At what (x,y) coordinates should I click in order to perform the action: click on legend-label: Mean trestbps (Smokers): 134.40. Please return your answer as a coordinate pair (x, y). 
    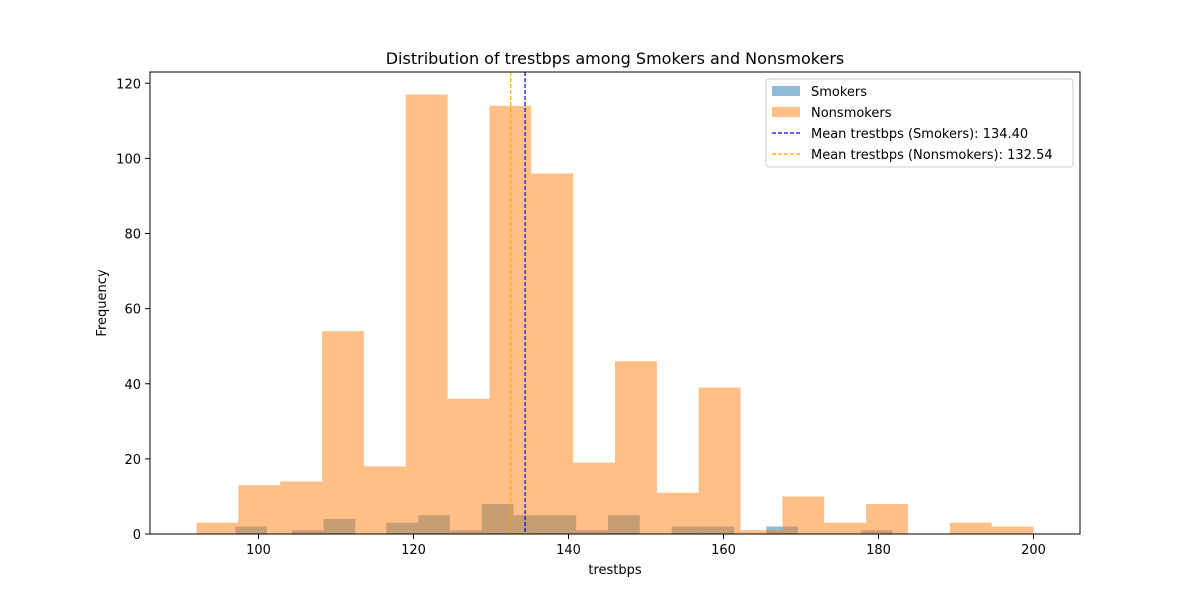
    Looking at the image, I should click on (919, 134).